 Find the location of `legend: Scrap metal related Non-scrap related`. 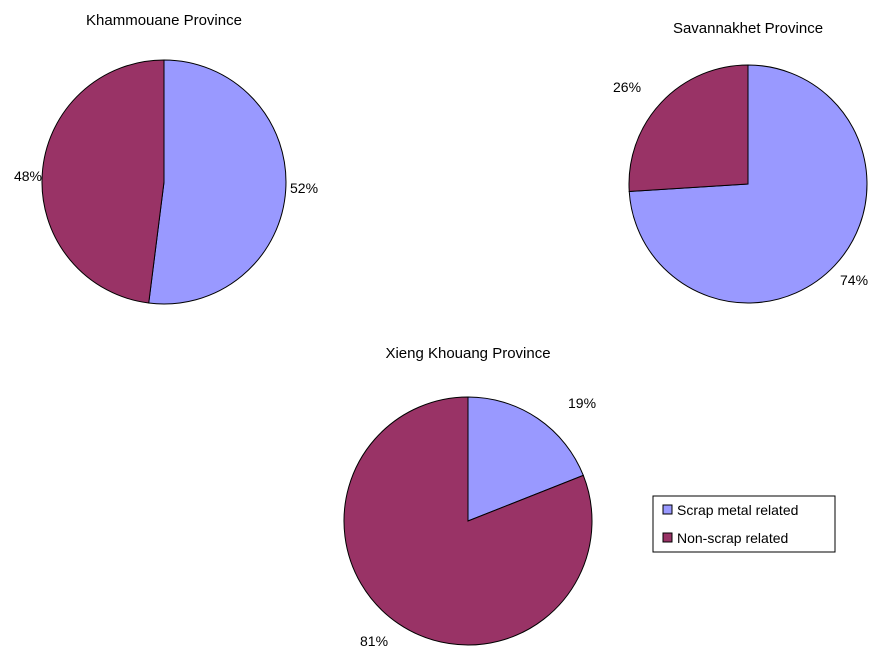

legend: Scrap metal related Non-scrap related is located at coordinates (744, 524).